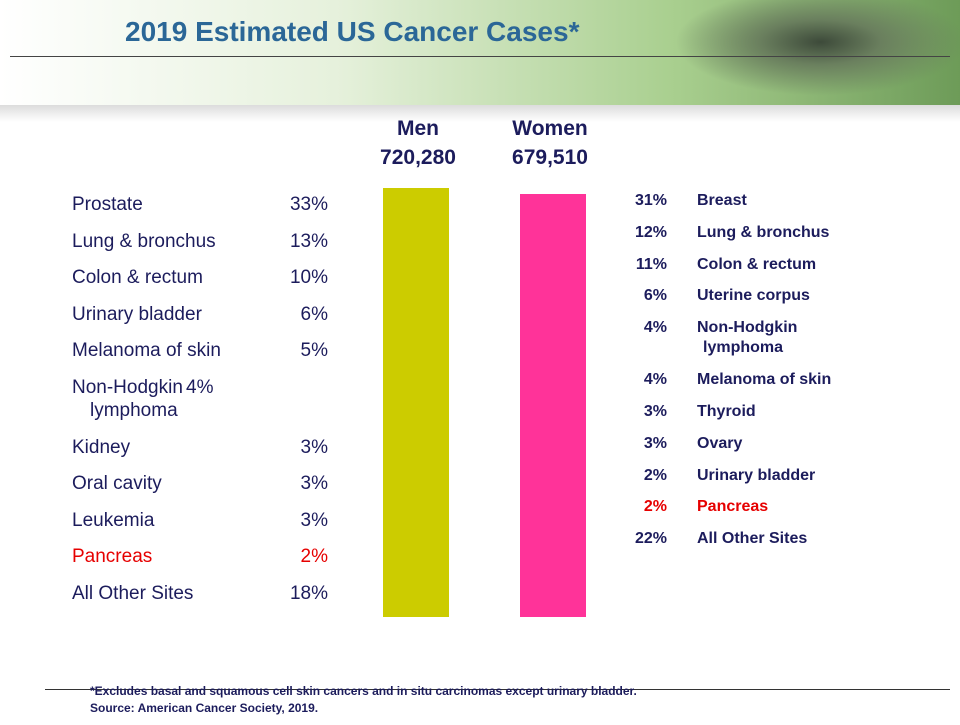  What do you see at coordinates (550, 157) in the screenshot?
I see `women-total: 679,510` at bounding box center [550, 157].